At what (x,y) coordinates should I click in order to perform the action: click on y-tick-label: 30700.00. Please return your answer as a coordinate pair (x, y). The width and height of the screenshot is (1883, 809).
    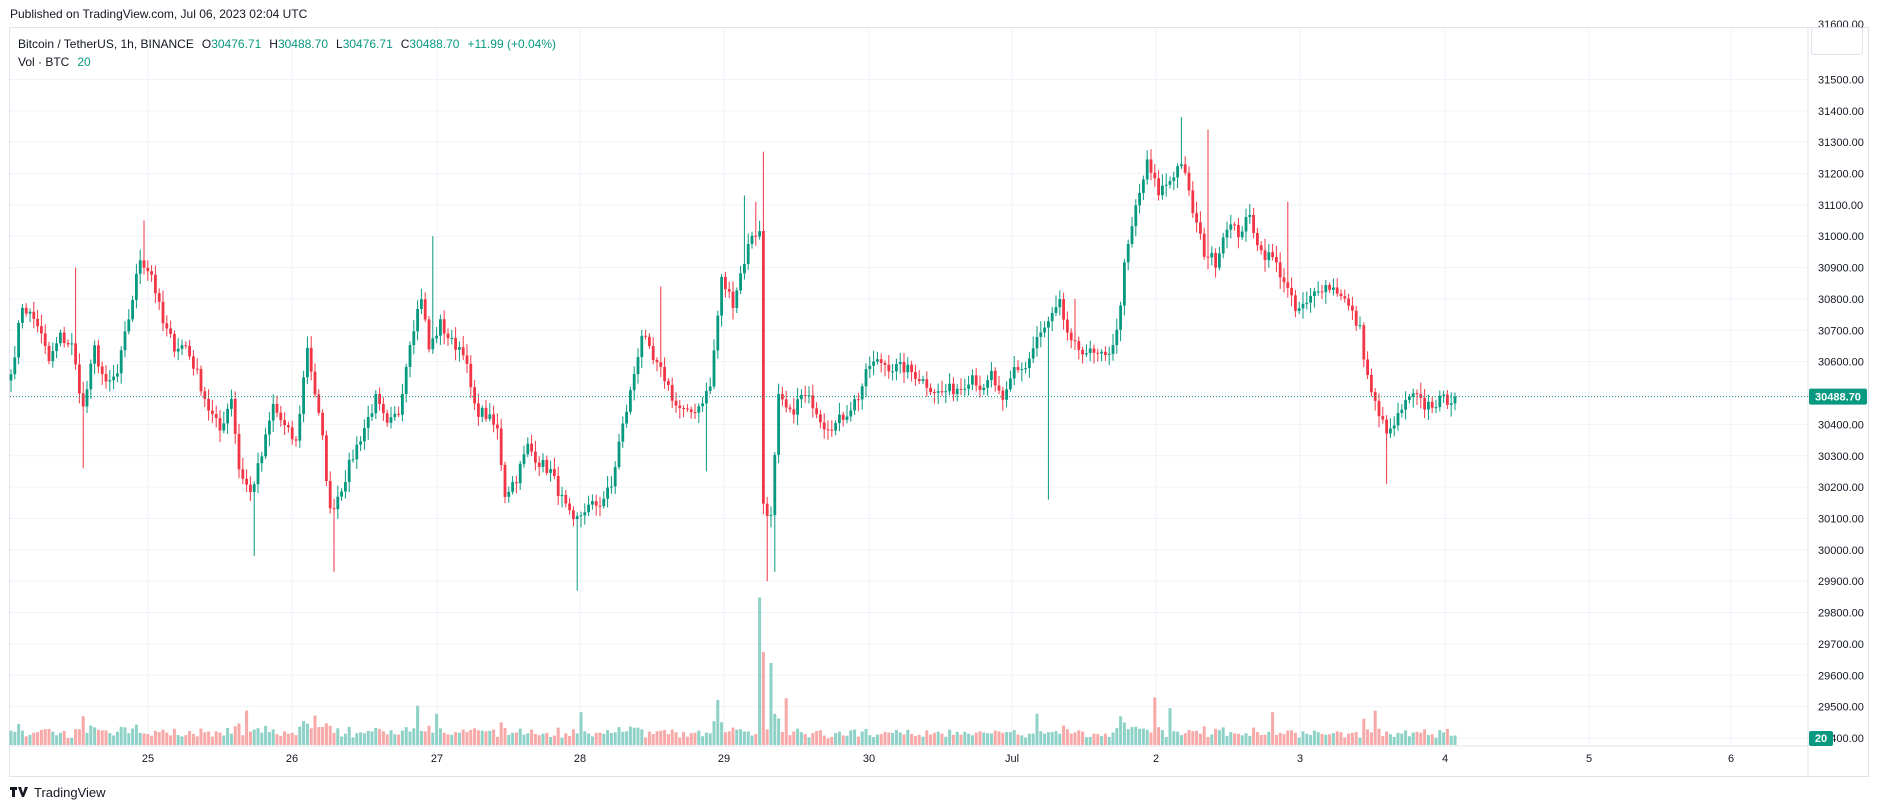
    Looking at the image, I should click on (1841, 331).